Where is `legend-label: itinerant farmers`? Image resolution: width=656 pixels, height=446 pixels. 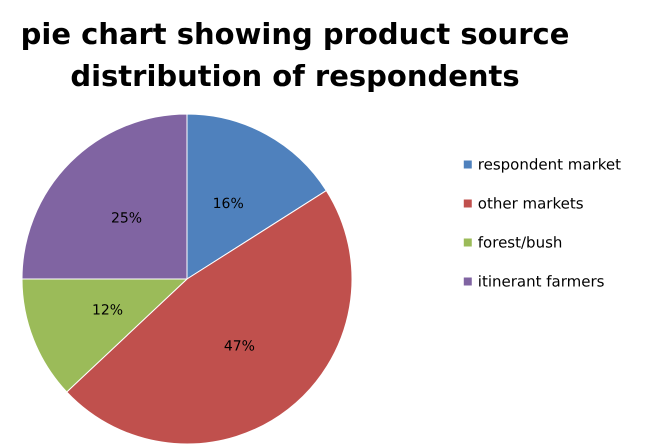
legend-label: itinerant farmers is located at coordinates (541, 281).